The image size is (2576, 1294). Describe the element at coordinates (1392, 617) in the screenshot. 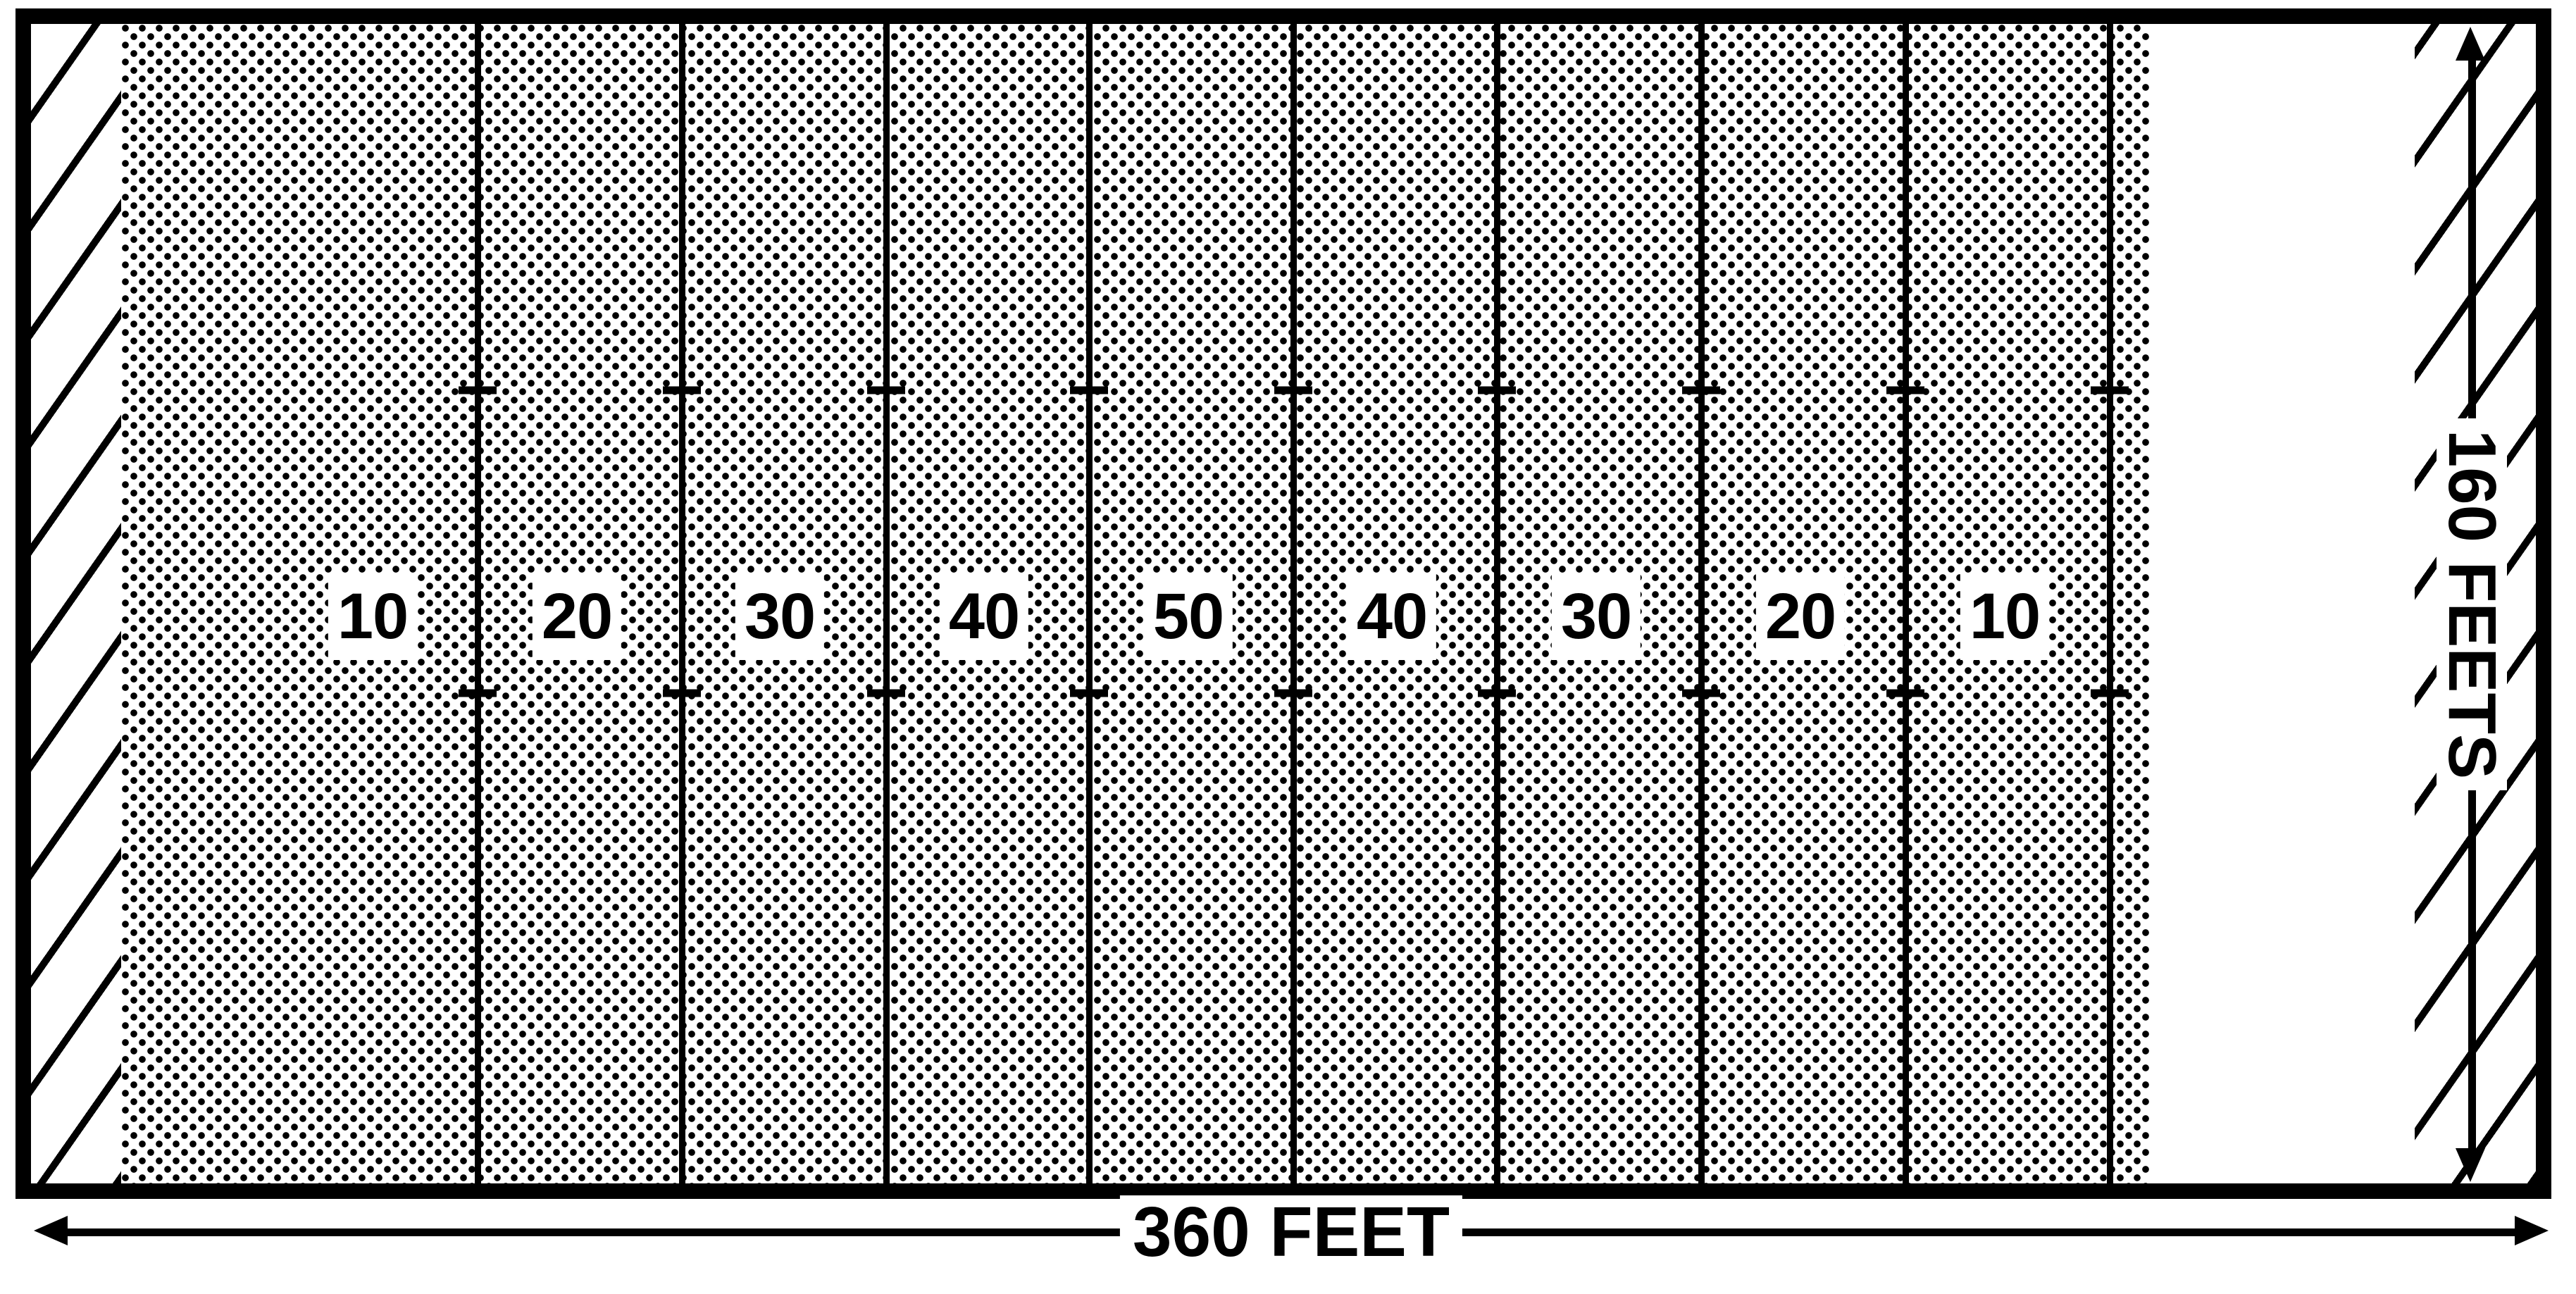

I see `yard-number-40-right: 40` at that location.